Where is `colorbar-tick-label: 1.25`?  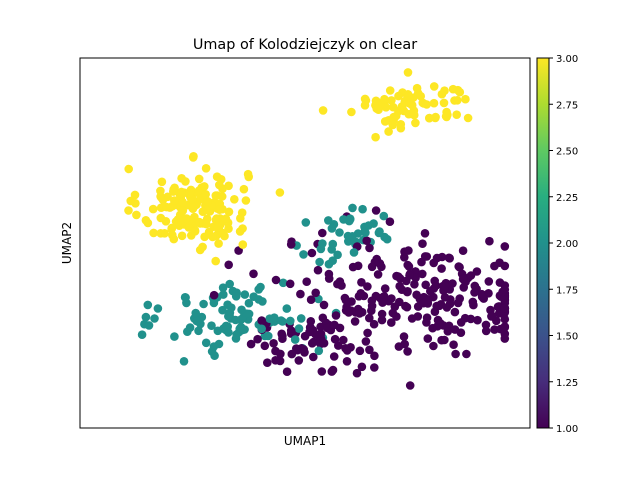
colorbar-tick-label: 1.25 is located at coordinates (567, 383).